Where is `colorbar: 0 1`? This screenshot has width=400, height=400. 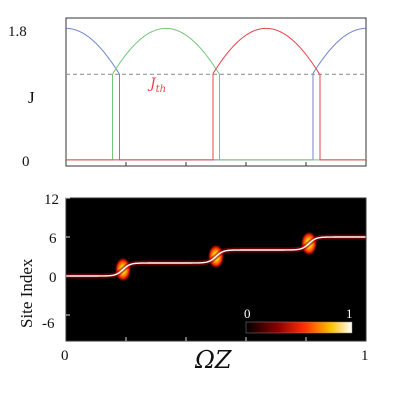 colorbar: 0 1 is located at coordinates (298, 320).